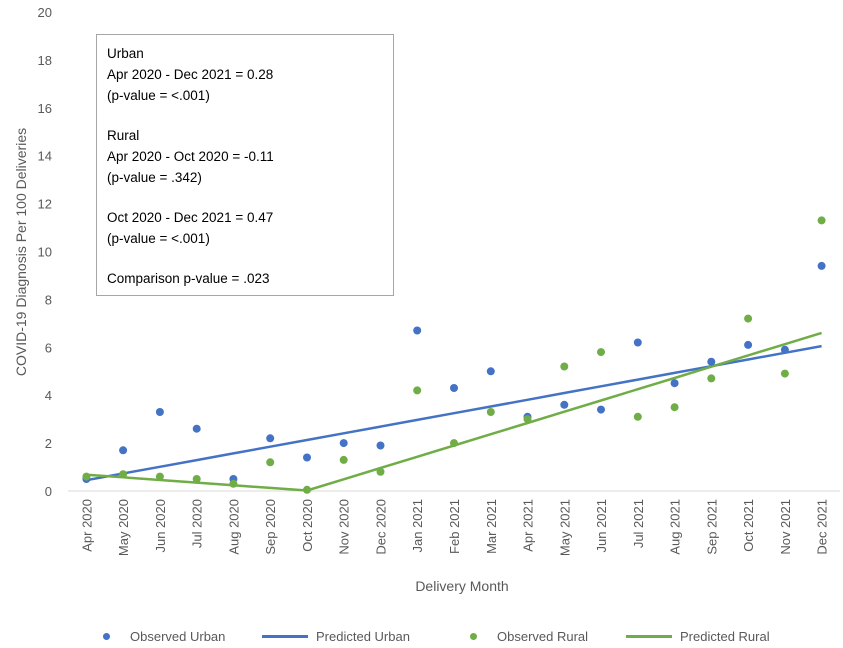 The image size is (843, 648). What do you see at coordinates (45, 12) in the screenshot?
I see `y-tick-label: 20` at bounding box center [45, 12].